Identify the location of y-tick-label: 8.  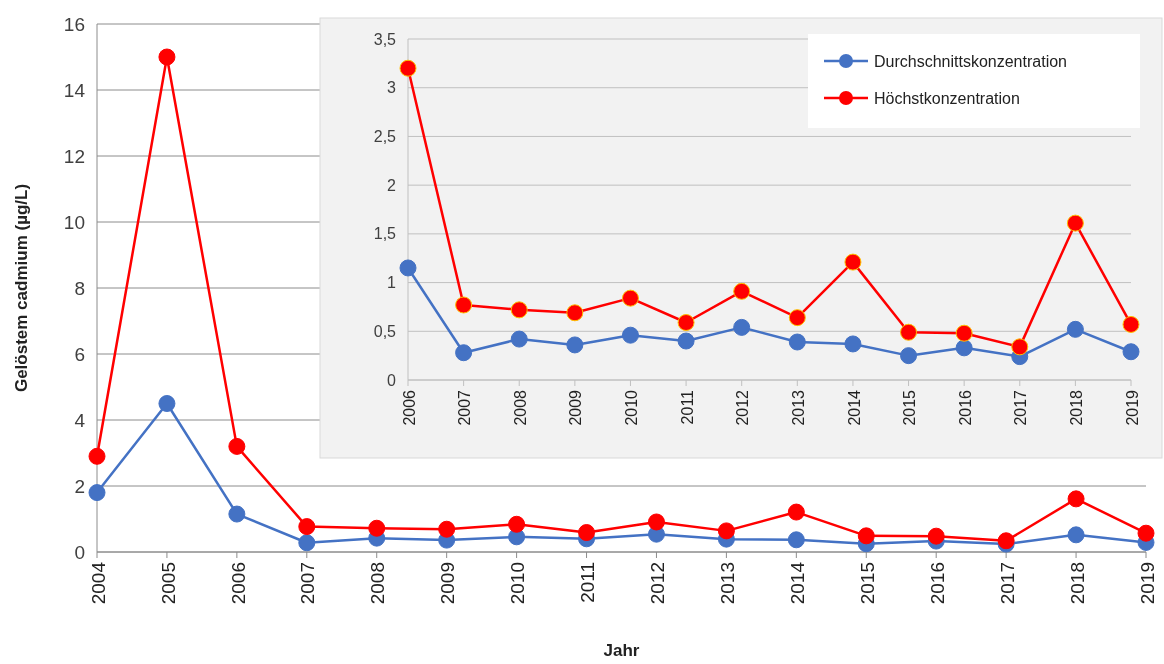
(79, 288).